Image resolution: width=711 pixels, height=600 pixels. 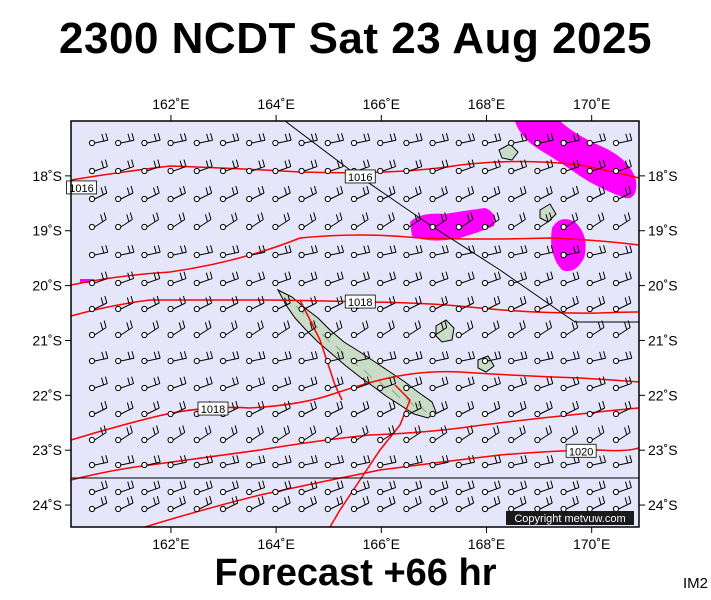 I want to click on lat-tick-label-right: 24˚S, so click(x=663, y=505).